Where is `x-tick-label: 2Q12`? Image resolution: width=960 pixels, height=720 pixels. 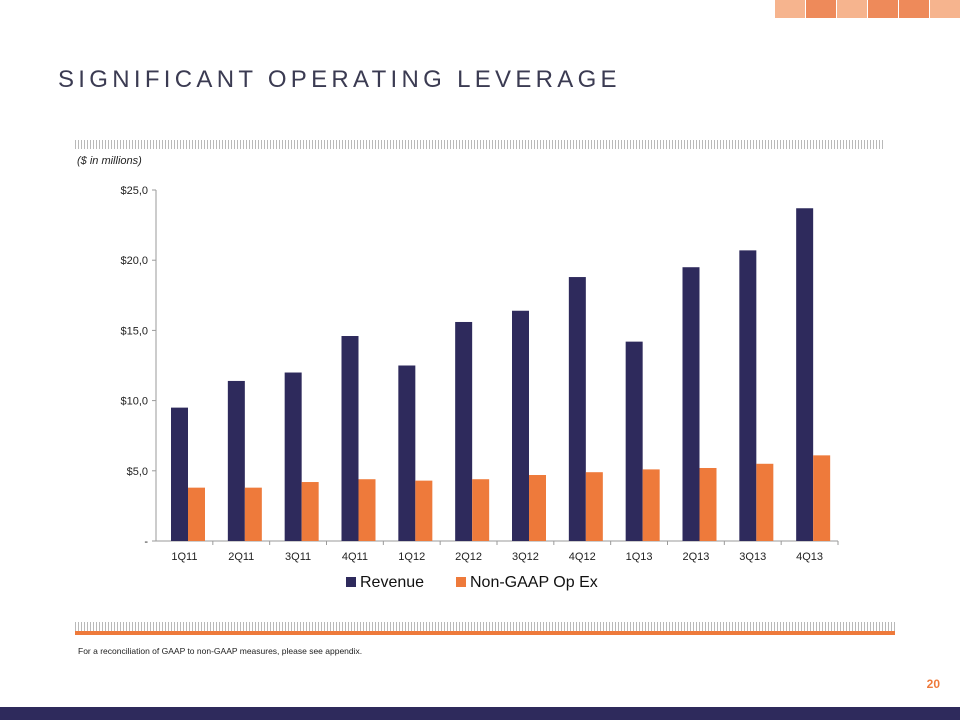
x-tick-label: 2Q12 is located at coordinates (468, 557).